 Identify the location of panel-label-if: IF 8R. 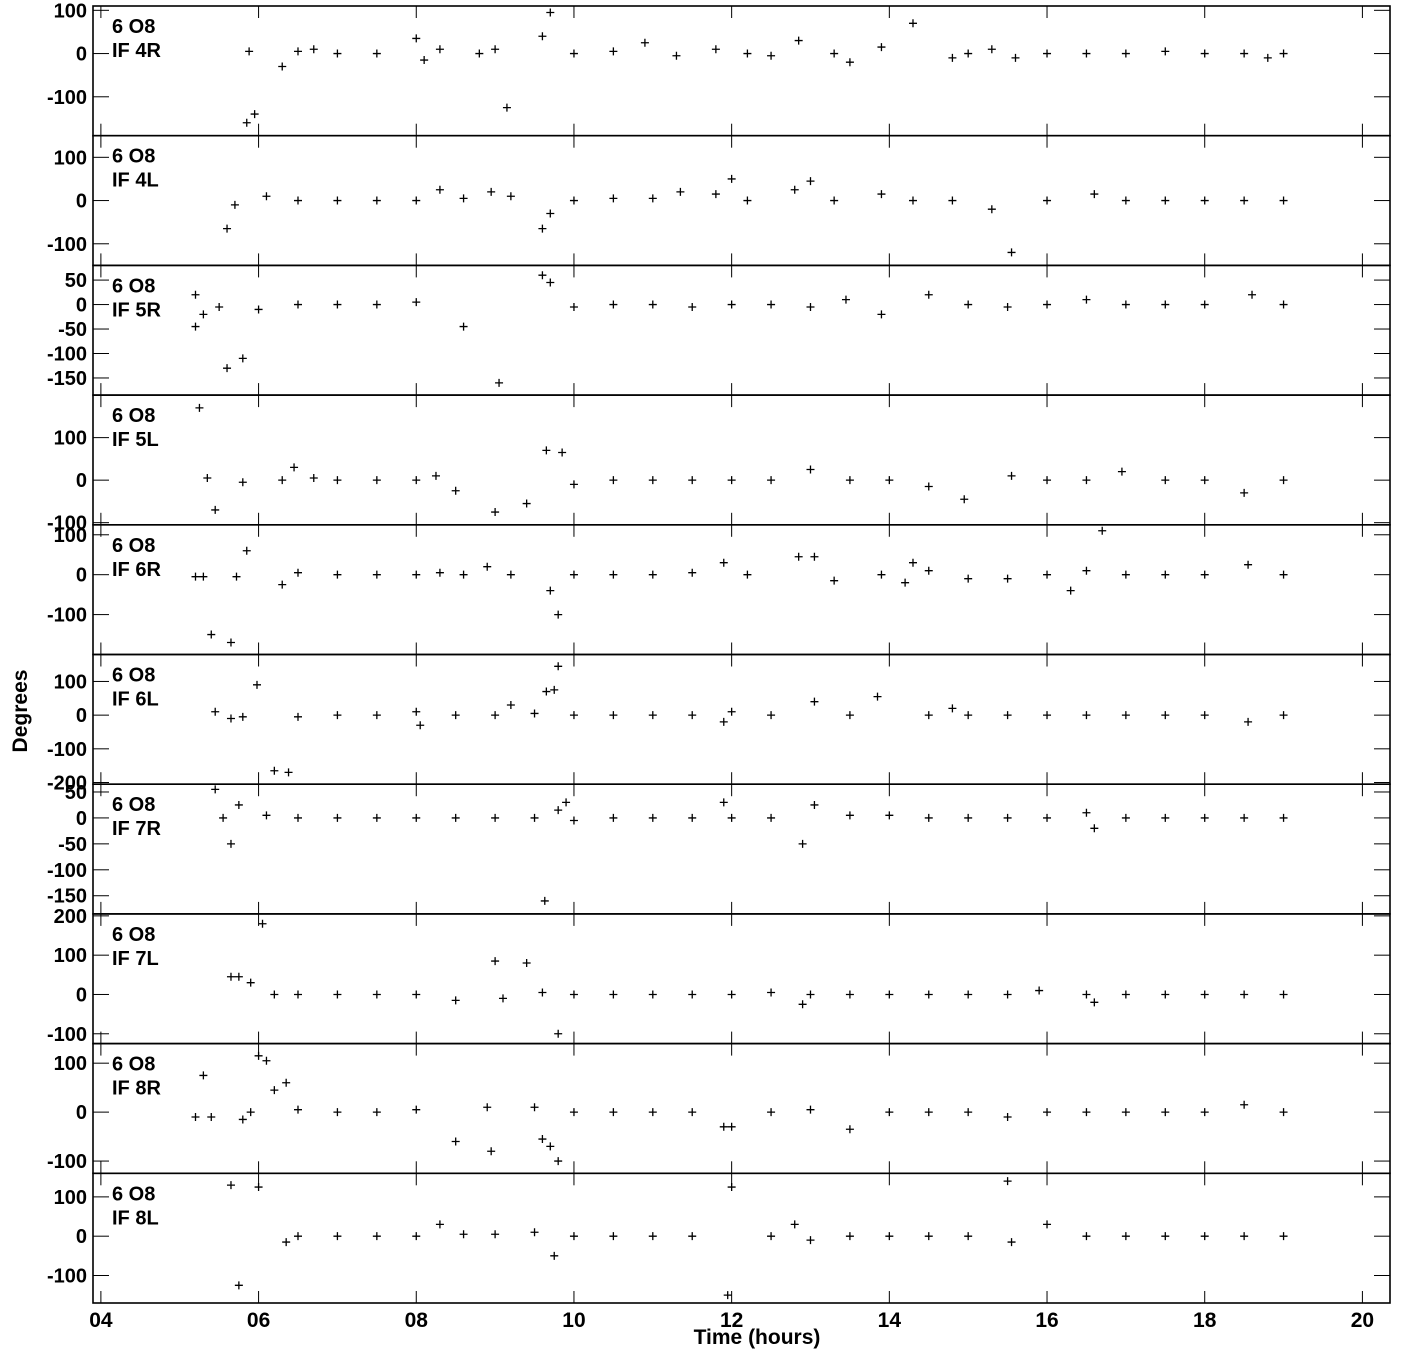
(136, 1089).